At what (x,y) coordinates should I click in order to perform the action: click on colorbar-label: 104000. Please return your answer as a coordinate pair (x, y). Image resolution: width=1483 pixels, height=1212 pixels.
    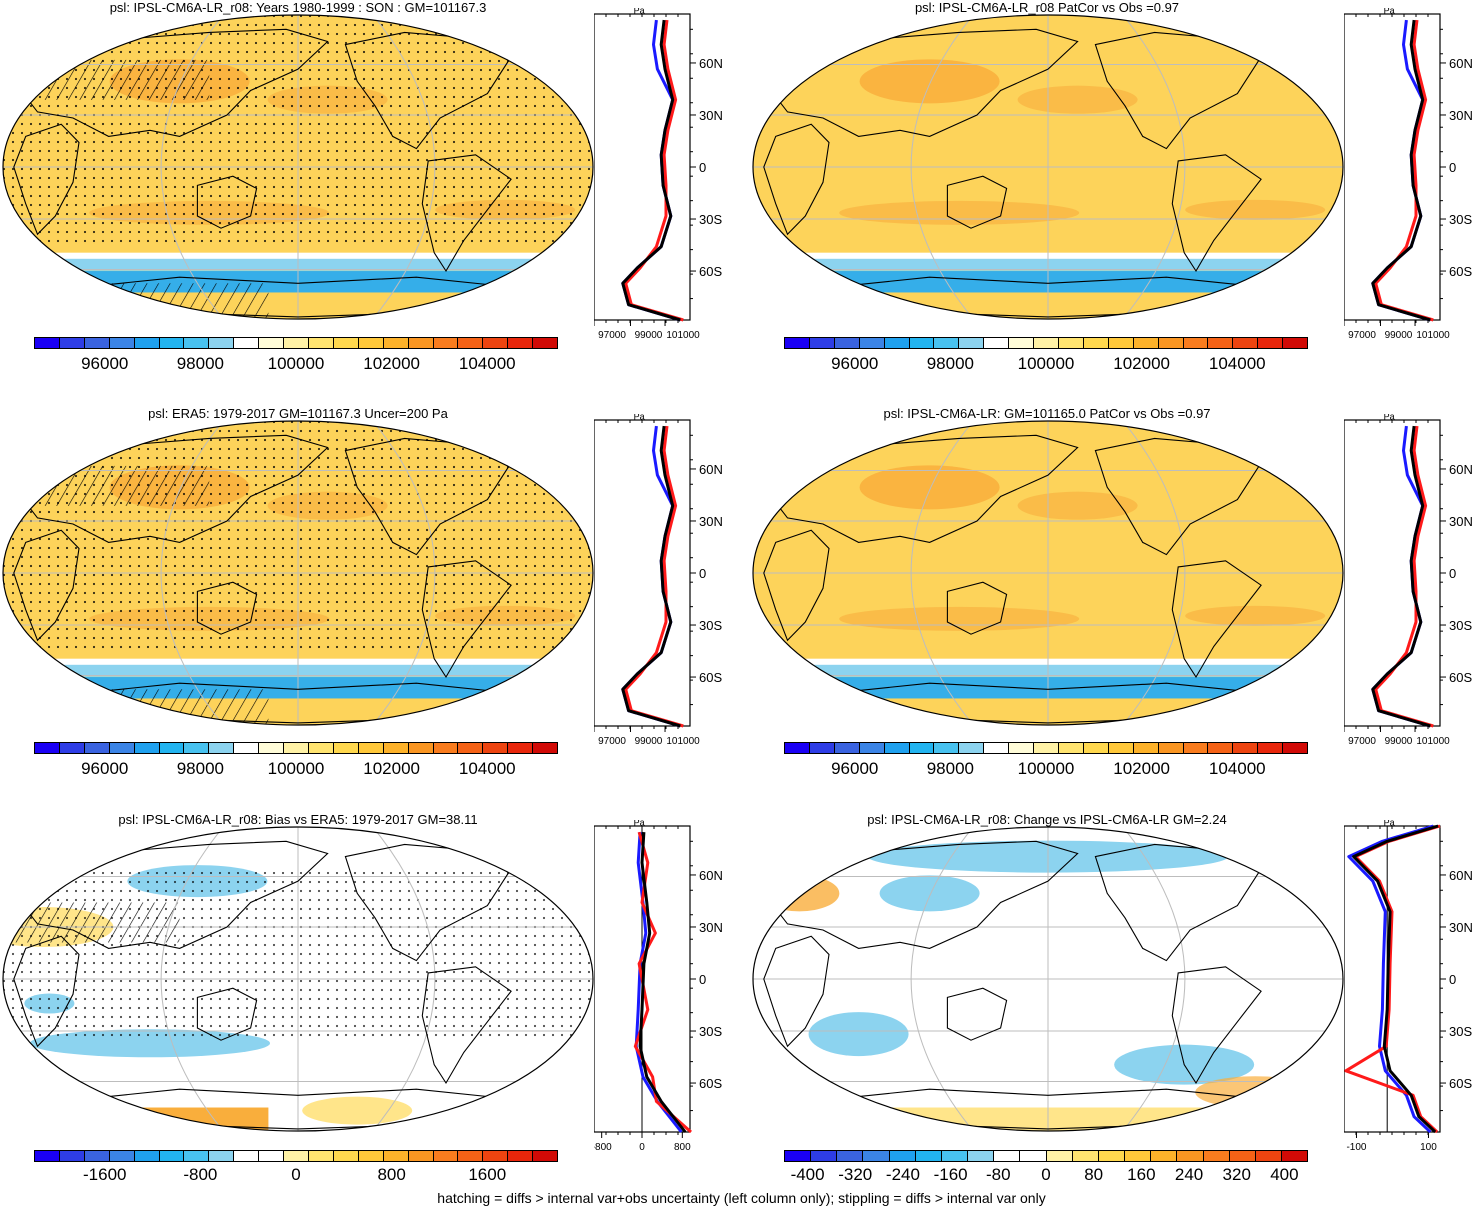
    Looking at the image, I should click on (487, 768).